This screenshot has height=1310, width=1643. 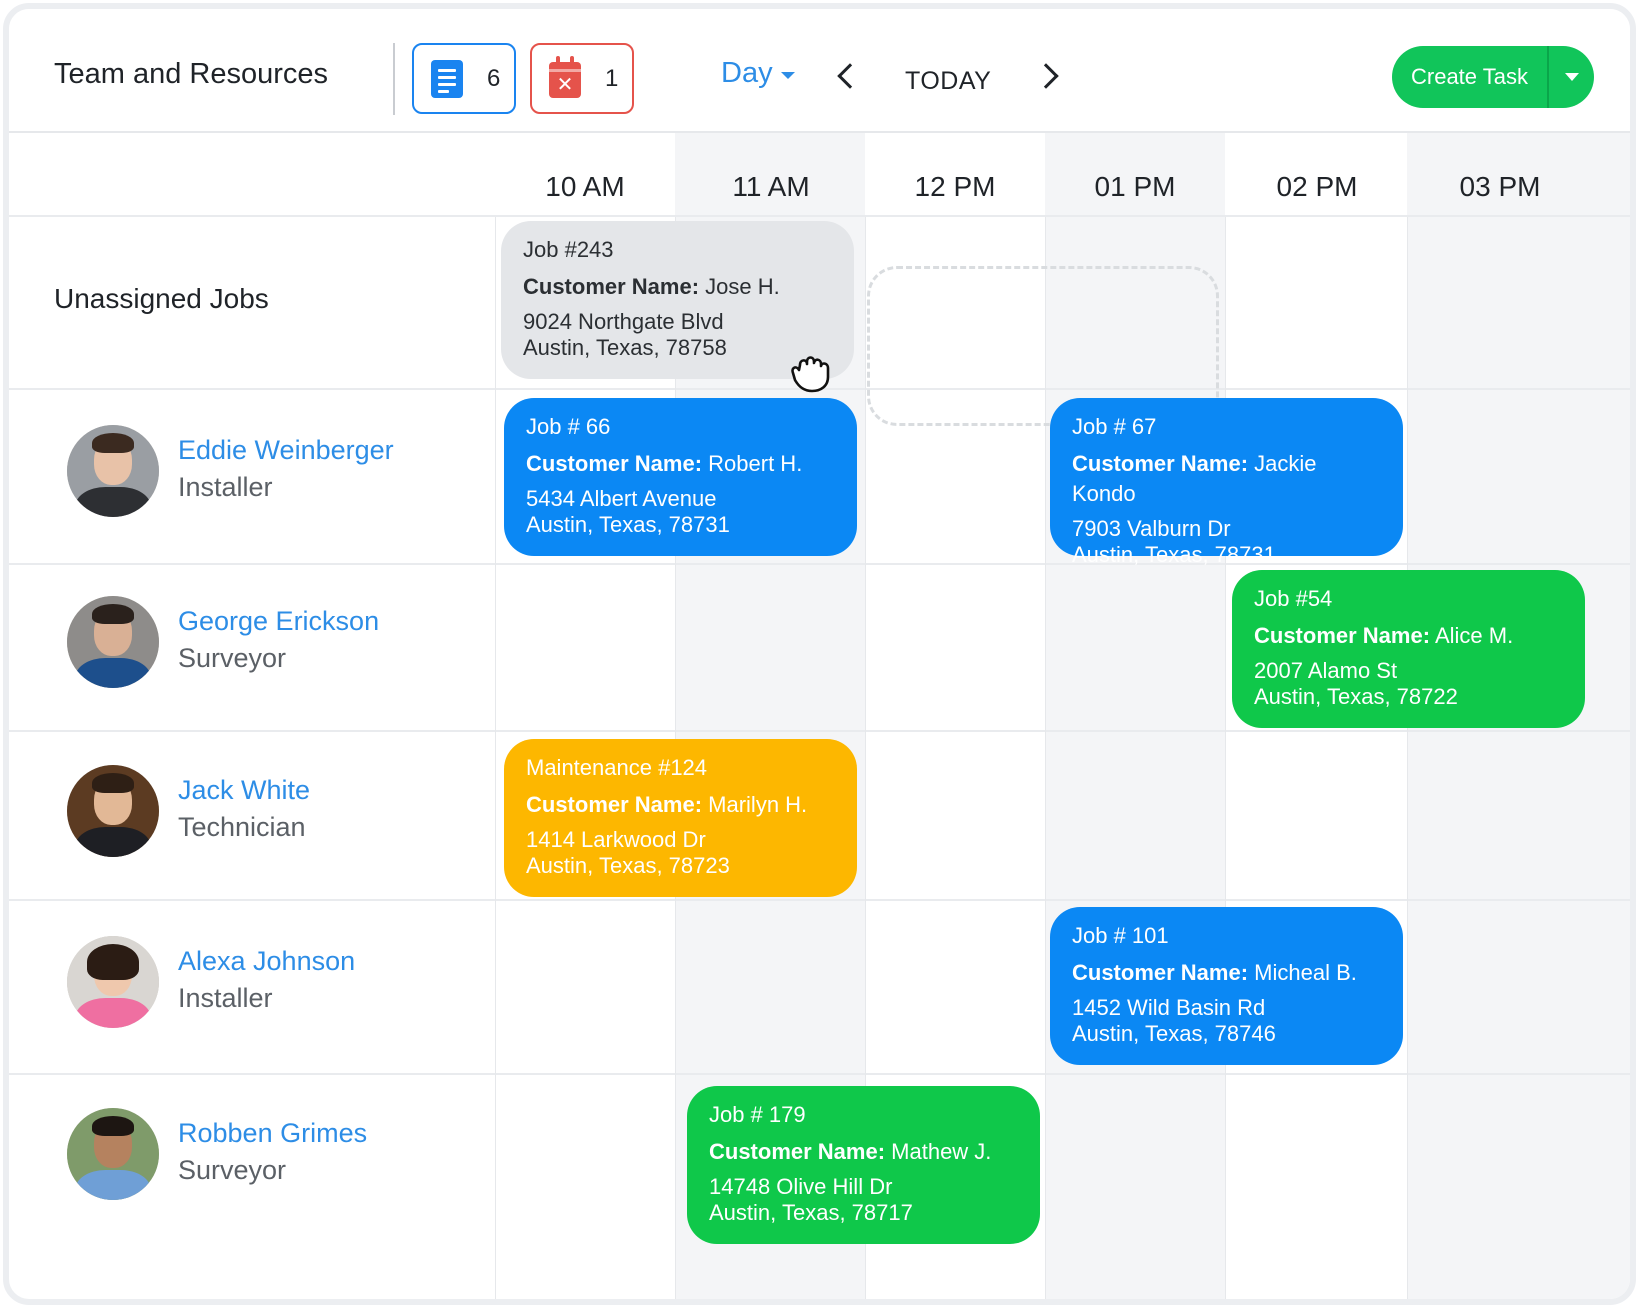 I want to click on address-line-1: 9024 Northgate Blvd, so click(x=623, y=321).